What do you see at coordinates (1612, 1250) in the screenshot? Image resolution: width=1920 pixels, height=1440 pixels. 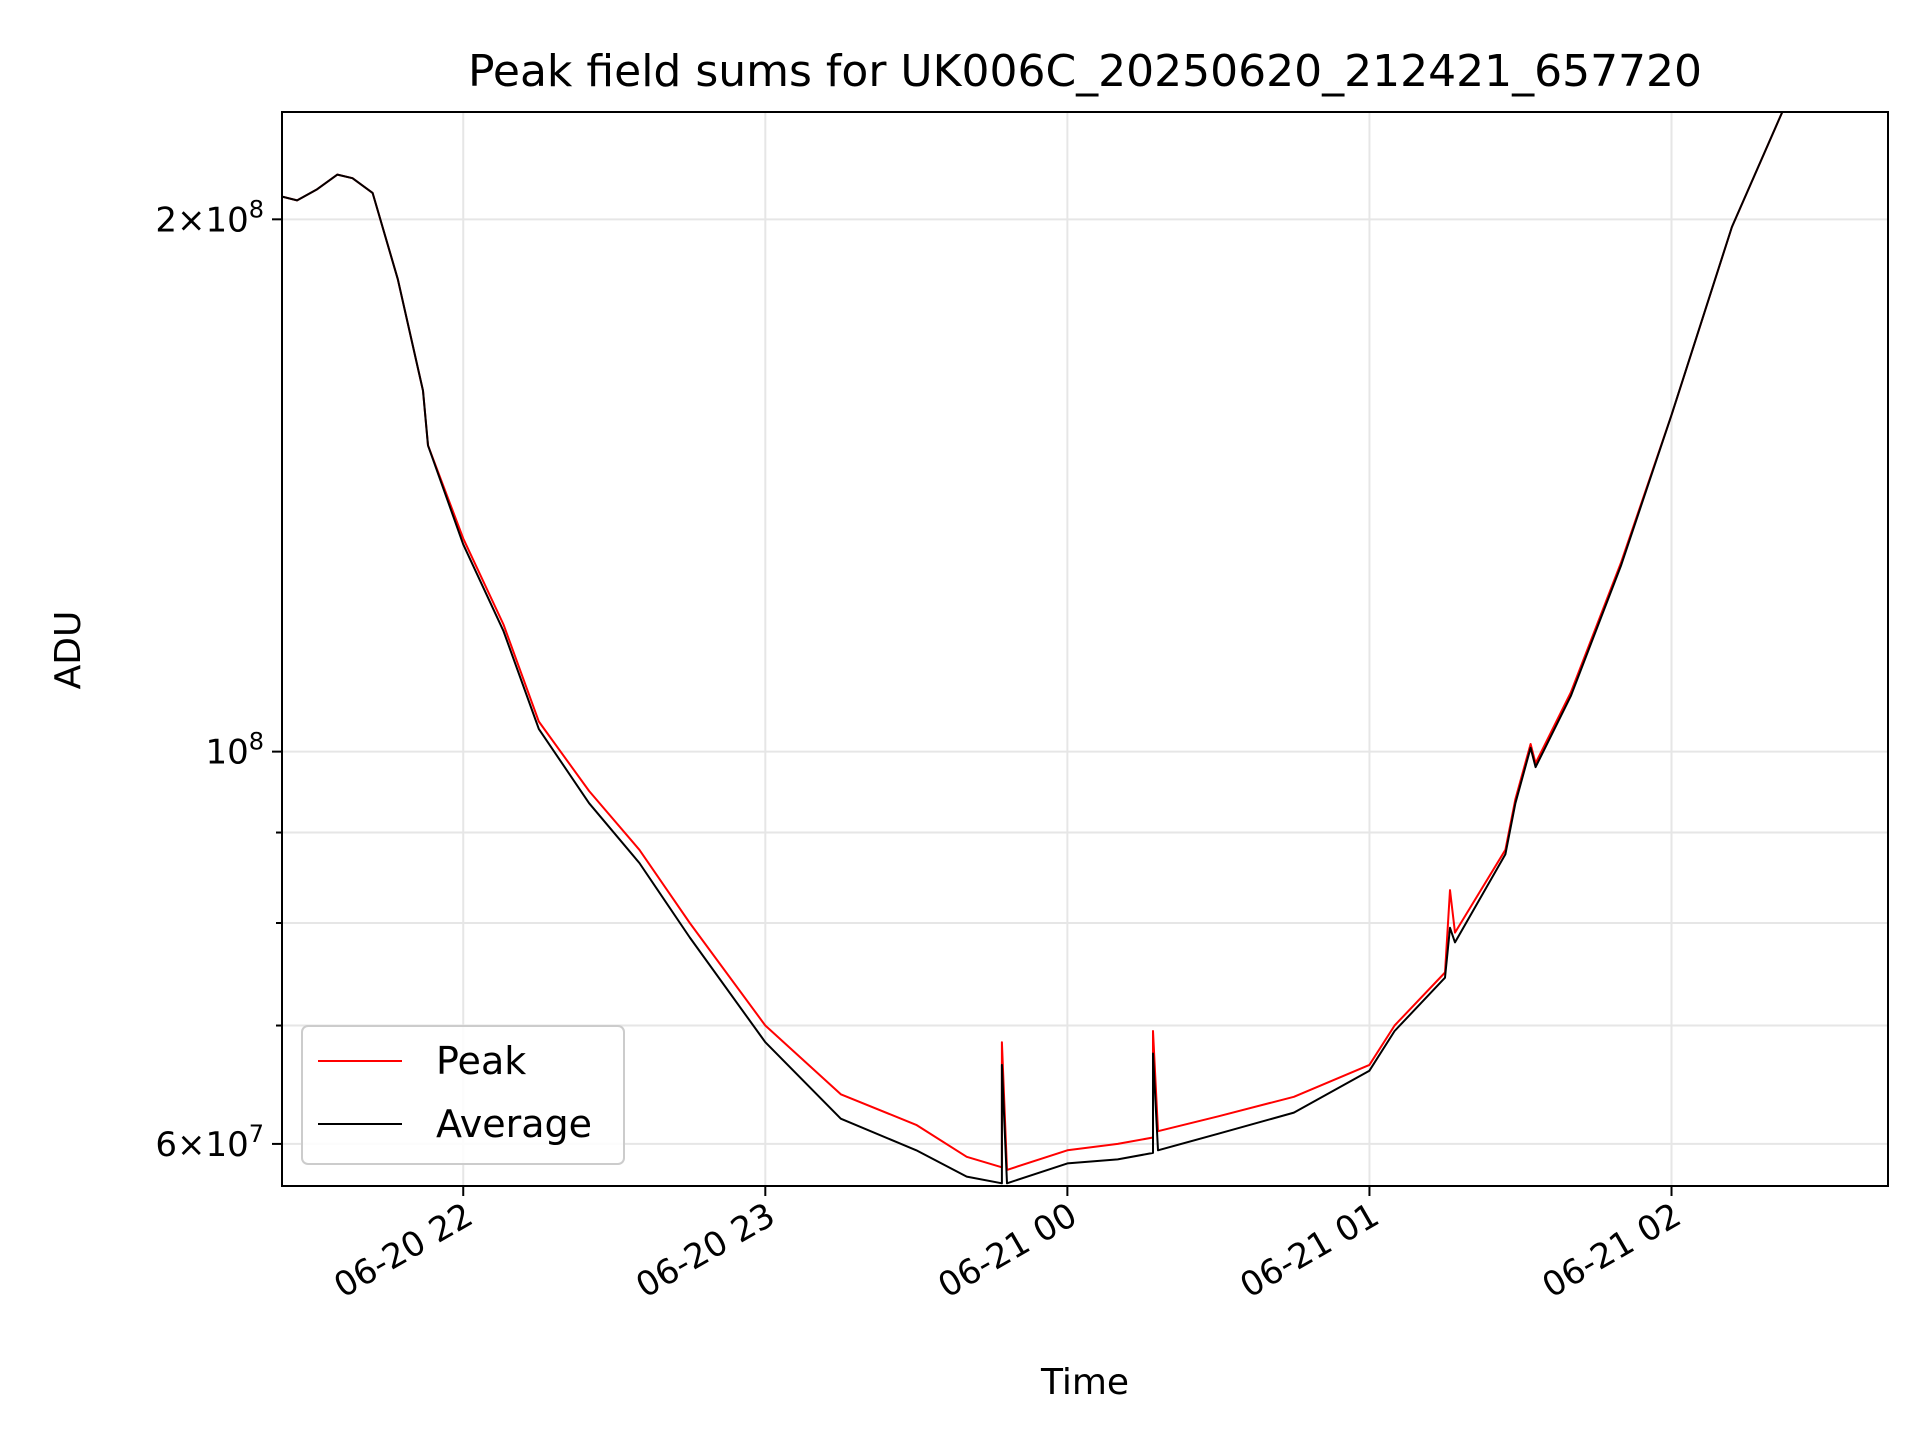 I see `x-tick-label: 06-21 02` at bounding box center [1612, 1250].